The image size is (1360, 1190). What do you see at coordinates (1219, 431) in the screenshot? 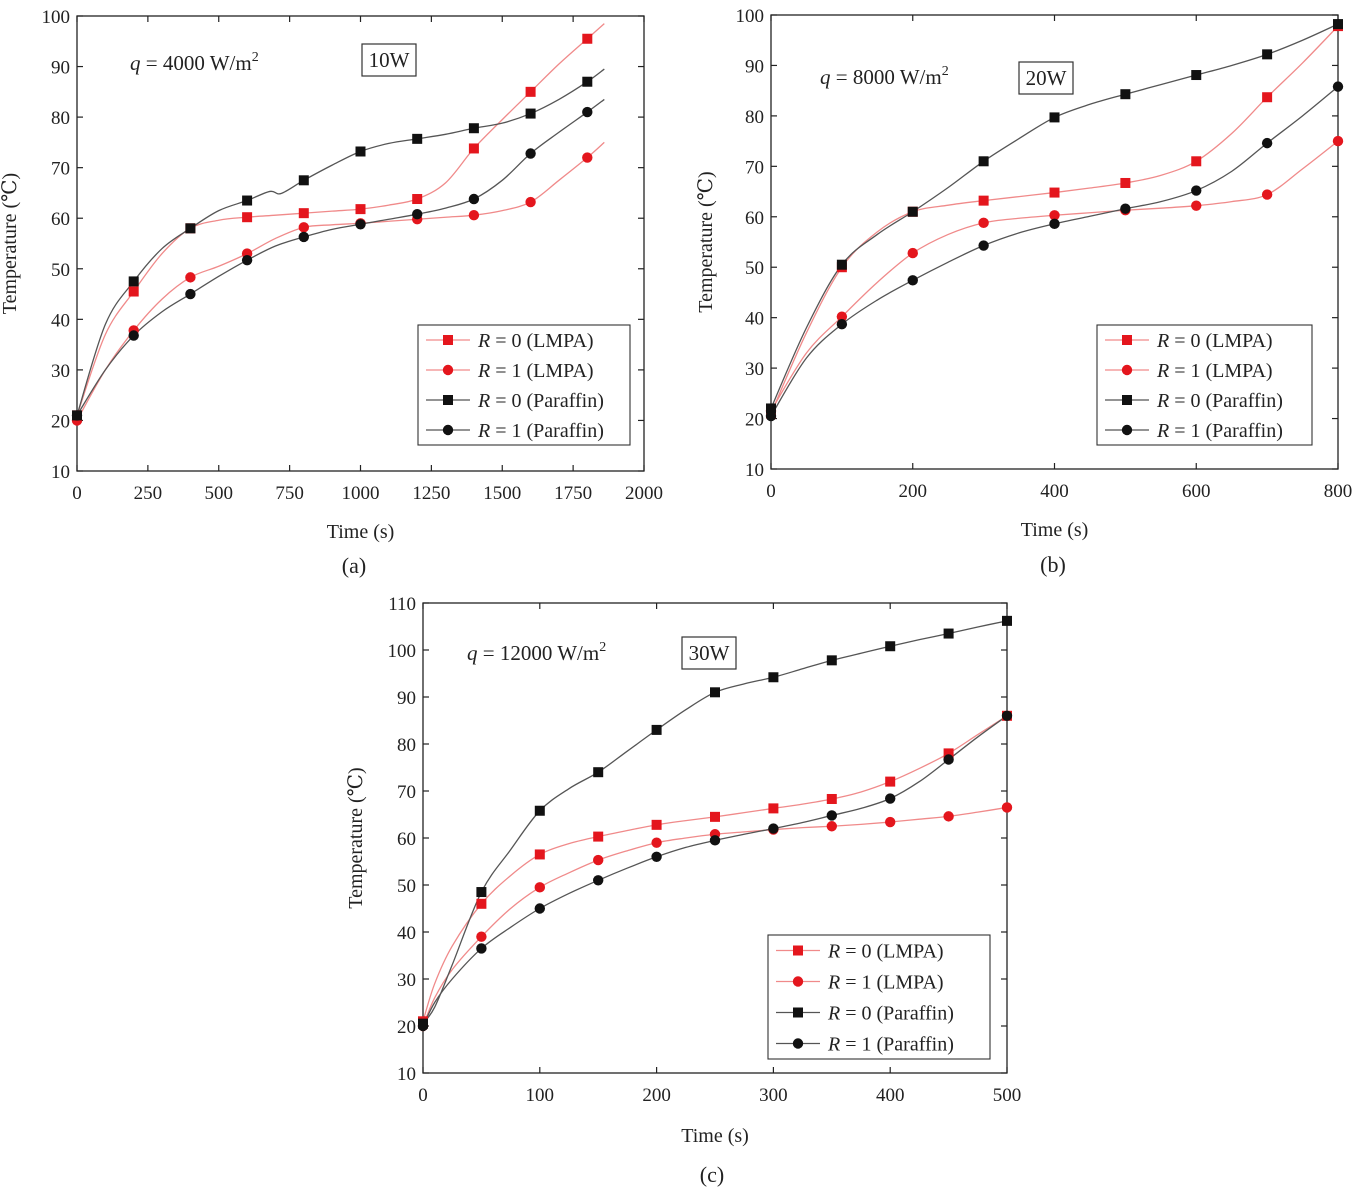
I see `legend-label: R = 1 (Paraffin)` at bounding box center [1219, 431].